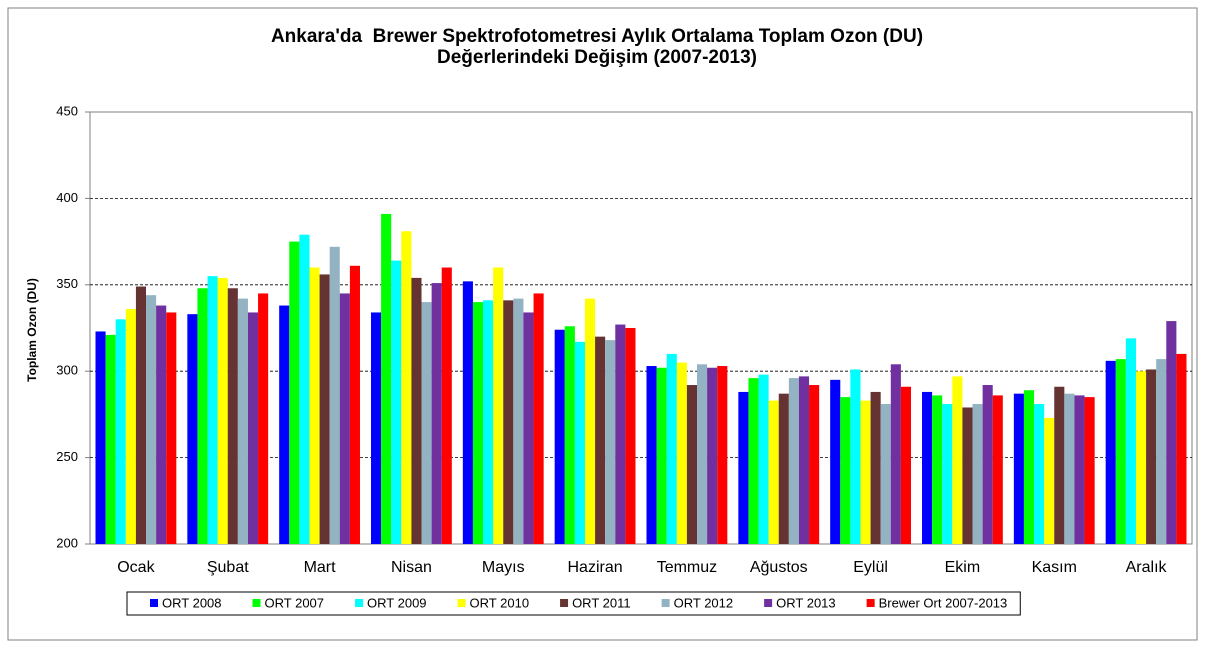  What do you see at coordinates (870, 567) in the screenshot?
I see `x-tick-label: Eylül` at bounding box center [870, 567].